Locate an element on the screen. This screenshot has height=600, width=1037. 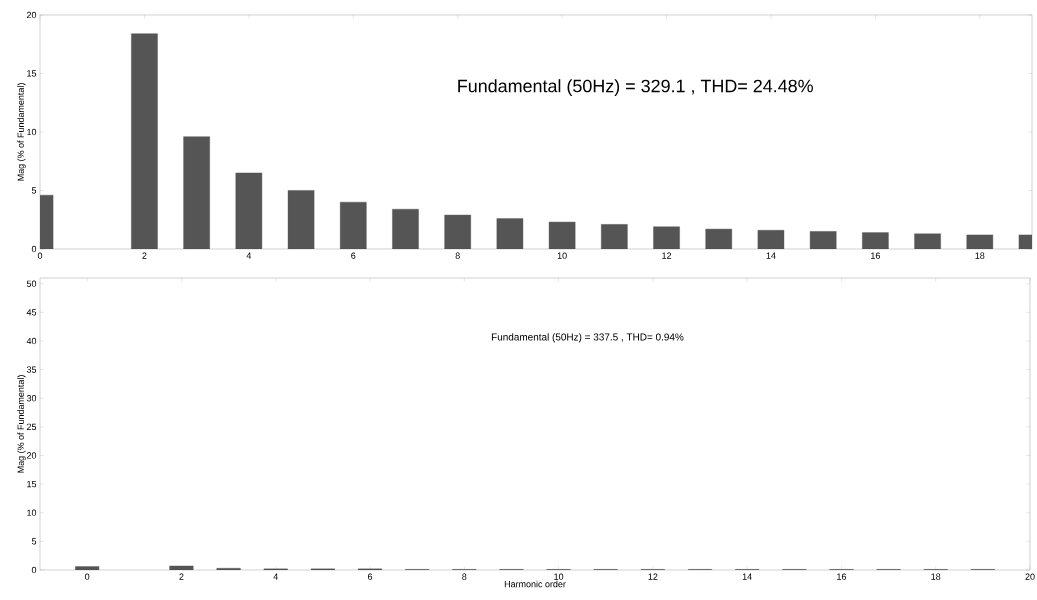
annotation: Fundamental (50Hz) = 337.5 , THD= 0.94% is located at coordinates (587, 338).